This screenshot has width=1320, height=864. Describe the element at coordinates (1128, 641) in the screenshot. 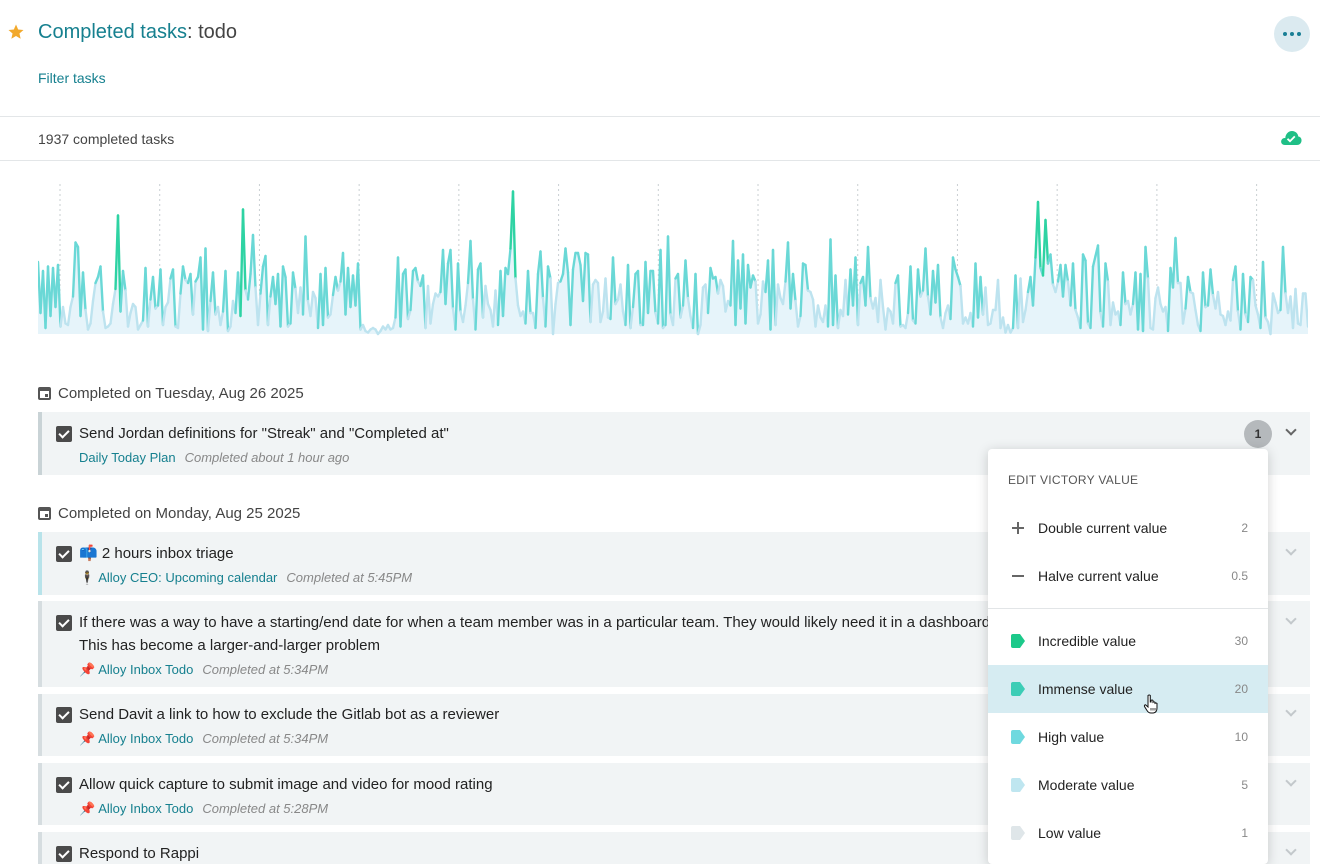

I see `menu-item-incredible: Incredible value 30` at that location.